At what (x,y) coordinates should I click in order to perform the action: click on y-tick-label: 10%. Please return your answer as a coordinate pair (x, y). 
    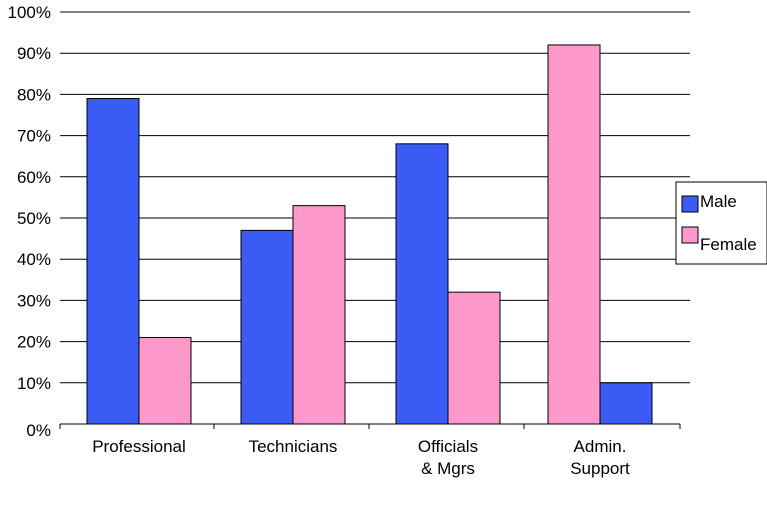
    Looking at the image, I should click on (34, 383).